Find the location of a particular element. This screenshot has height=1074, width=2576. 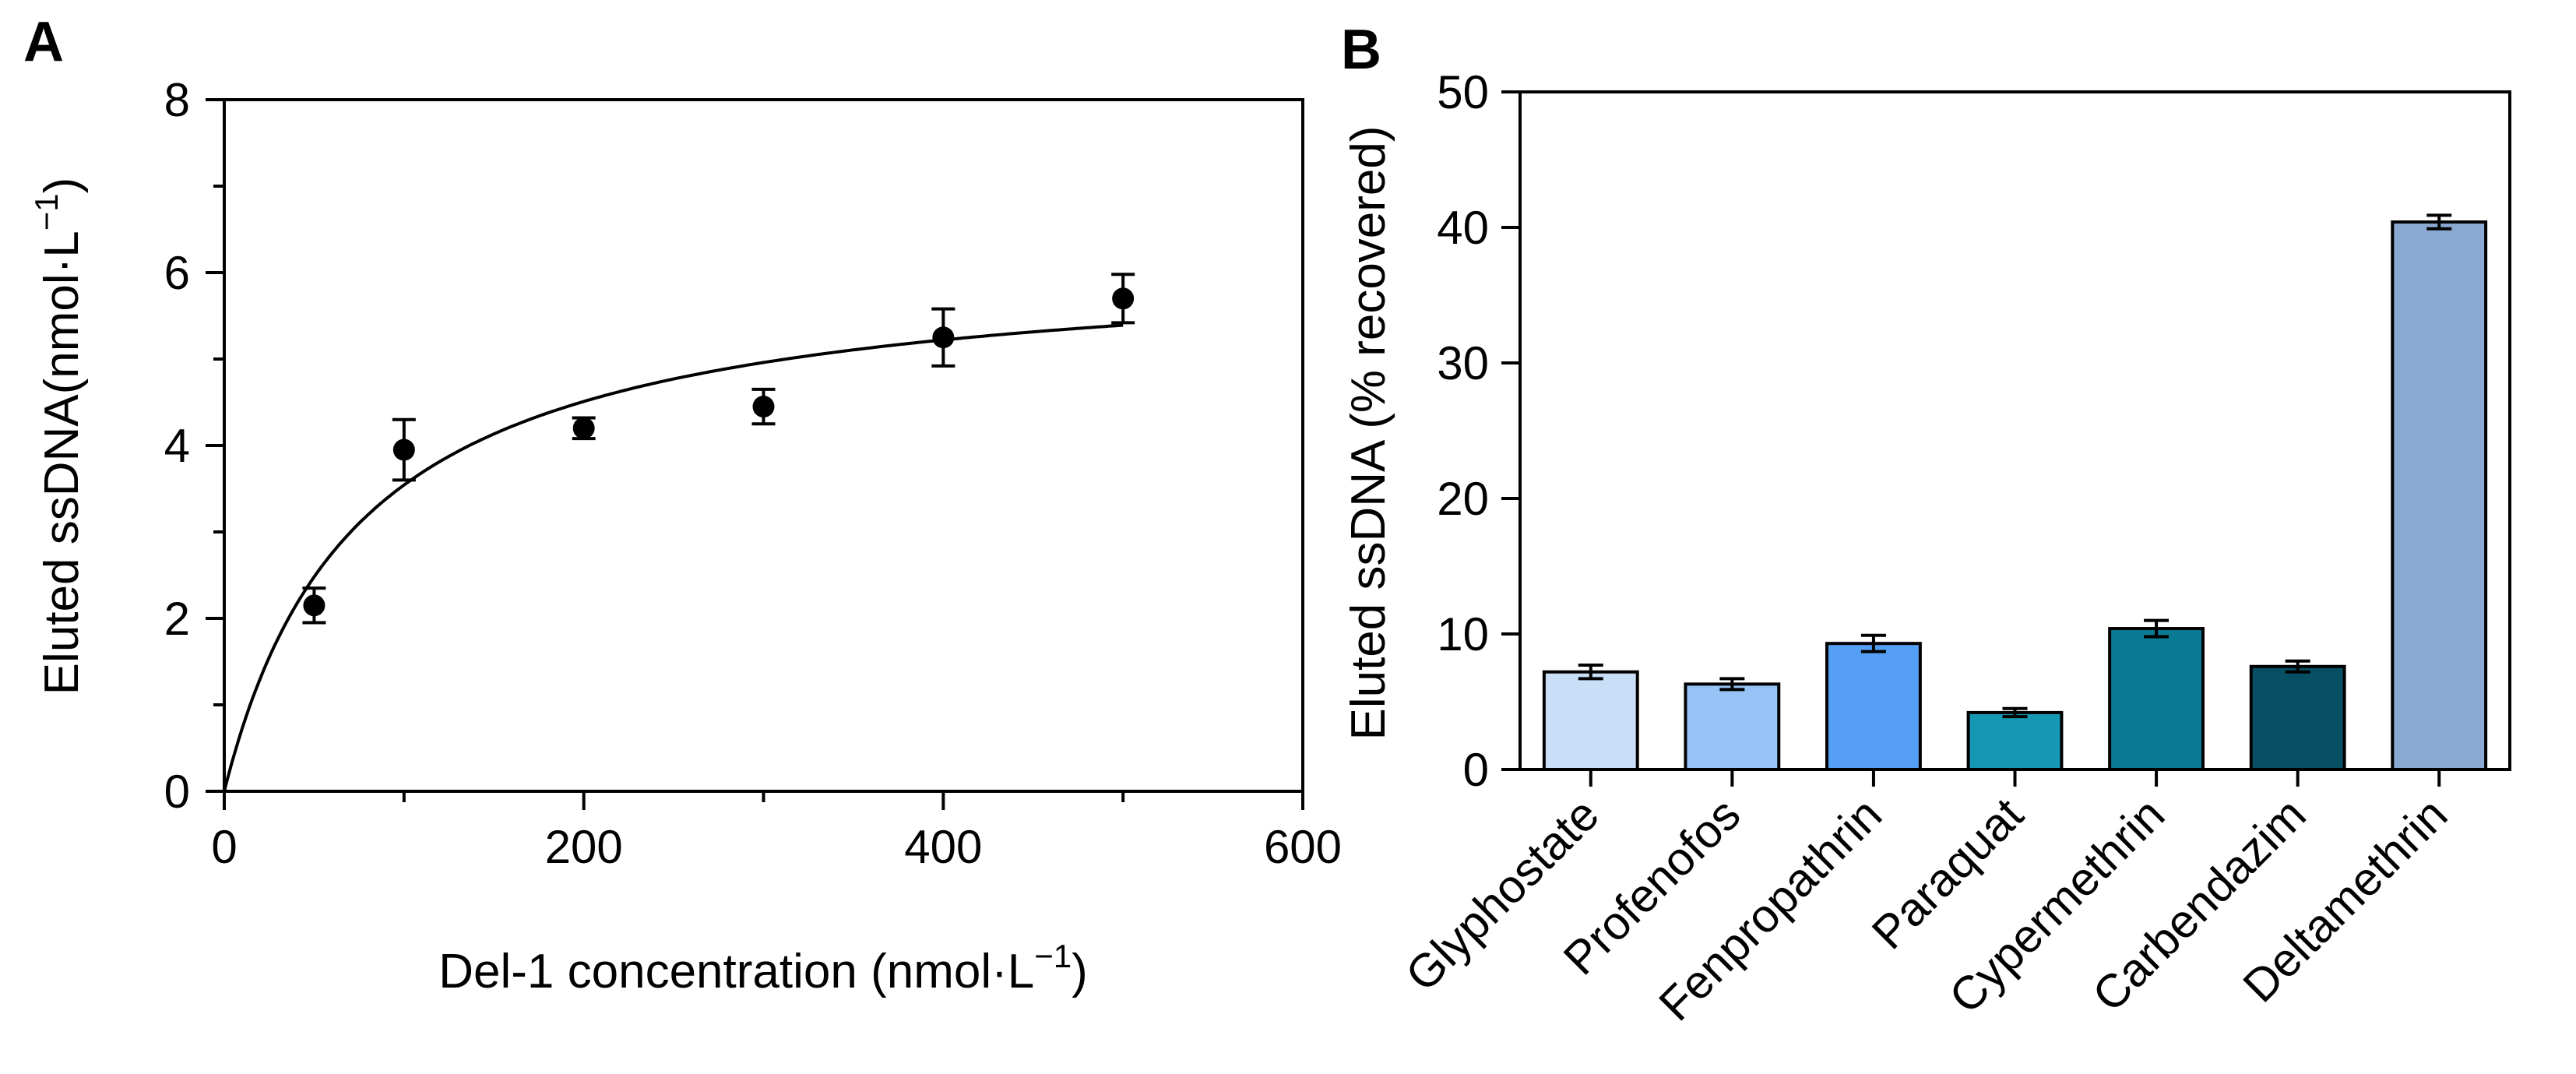

panel-a-data-points is located at coordinates (718, 449).